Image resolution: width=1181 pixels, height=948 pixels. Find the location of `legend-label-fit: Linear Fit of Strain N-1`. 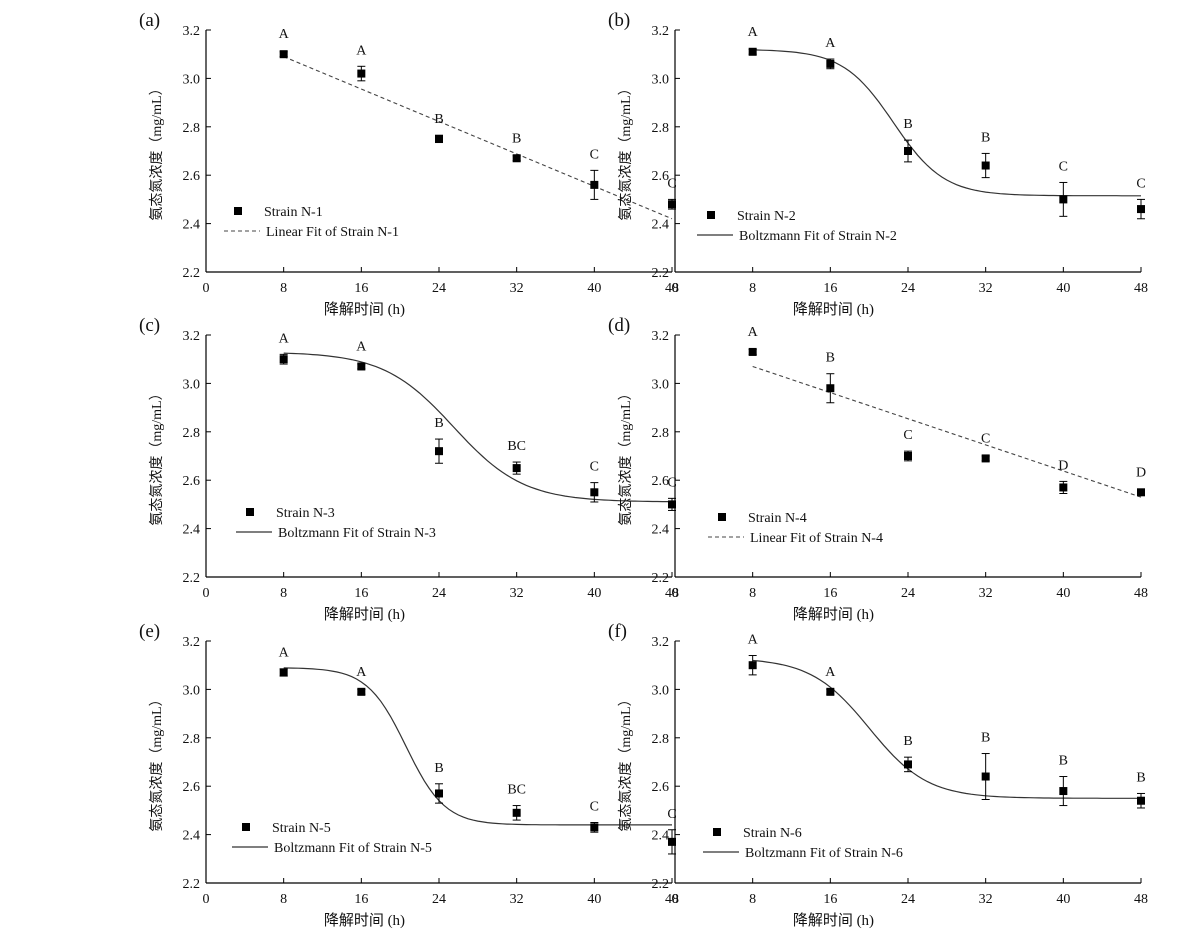

legend-label-fit: Linear Fit of Strain N-1 is located at coordinates (332, 232).